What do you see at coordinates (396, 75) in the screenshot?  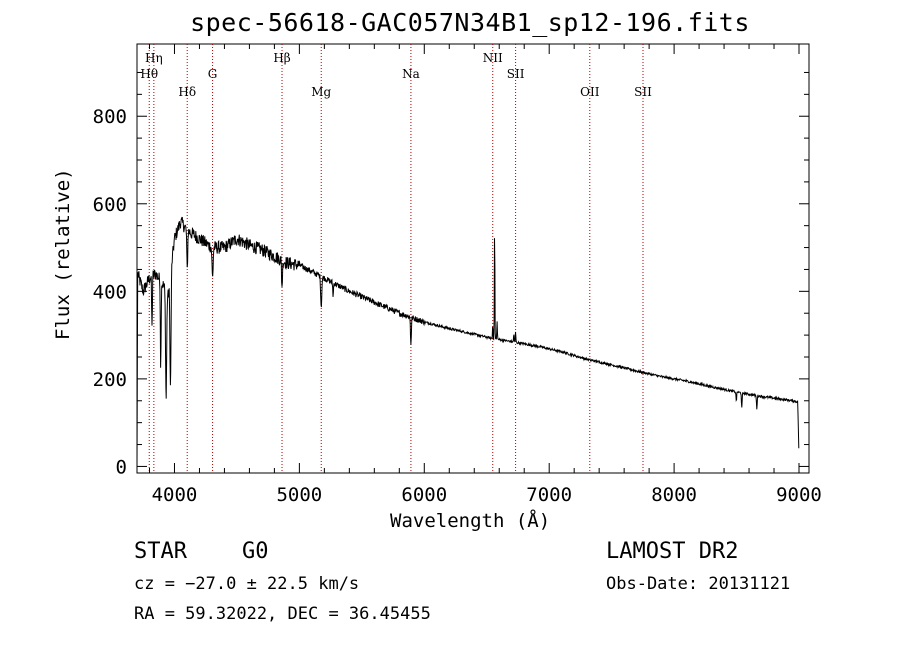 I see `spectral-line-labels: Hη Hθ Hδ G Hβ Mg Na NII SII OII SII` at bounding box center [396, 75].